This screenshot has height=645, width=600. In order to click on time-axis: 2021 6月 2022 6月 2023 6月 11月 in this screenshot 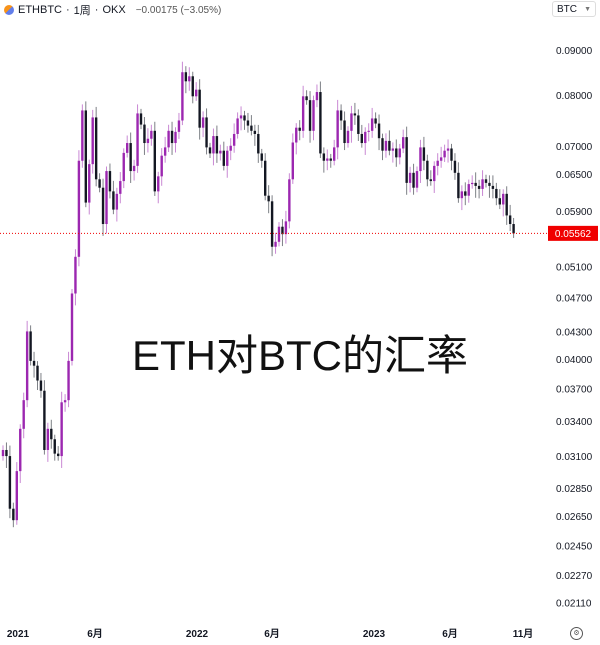, I will do `click(270, 634)`.